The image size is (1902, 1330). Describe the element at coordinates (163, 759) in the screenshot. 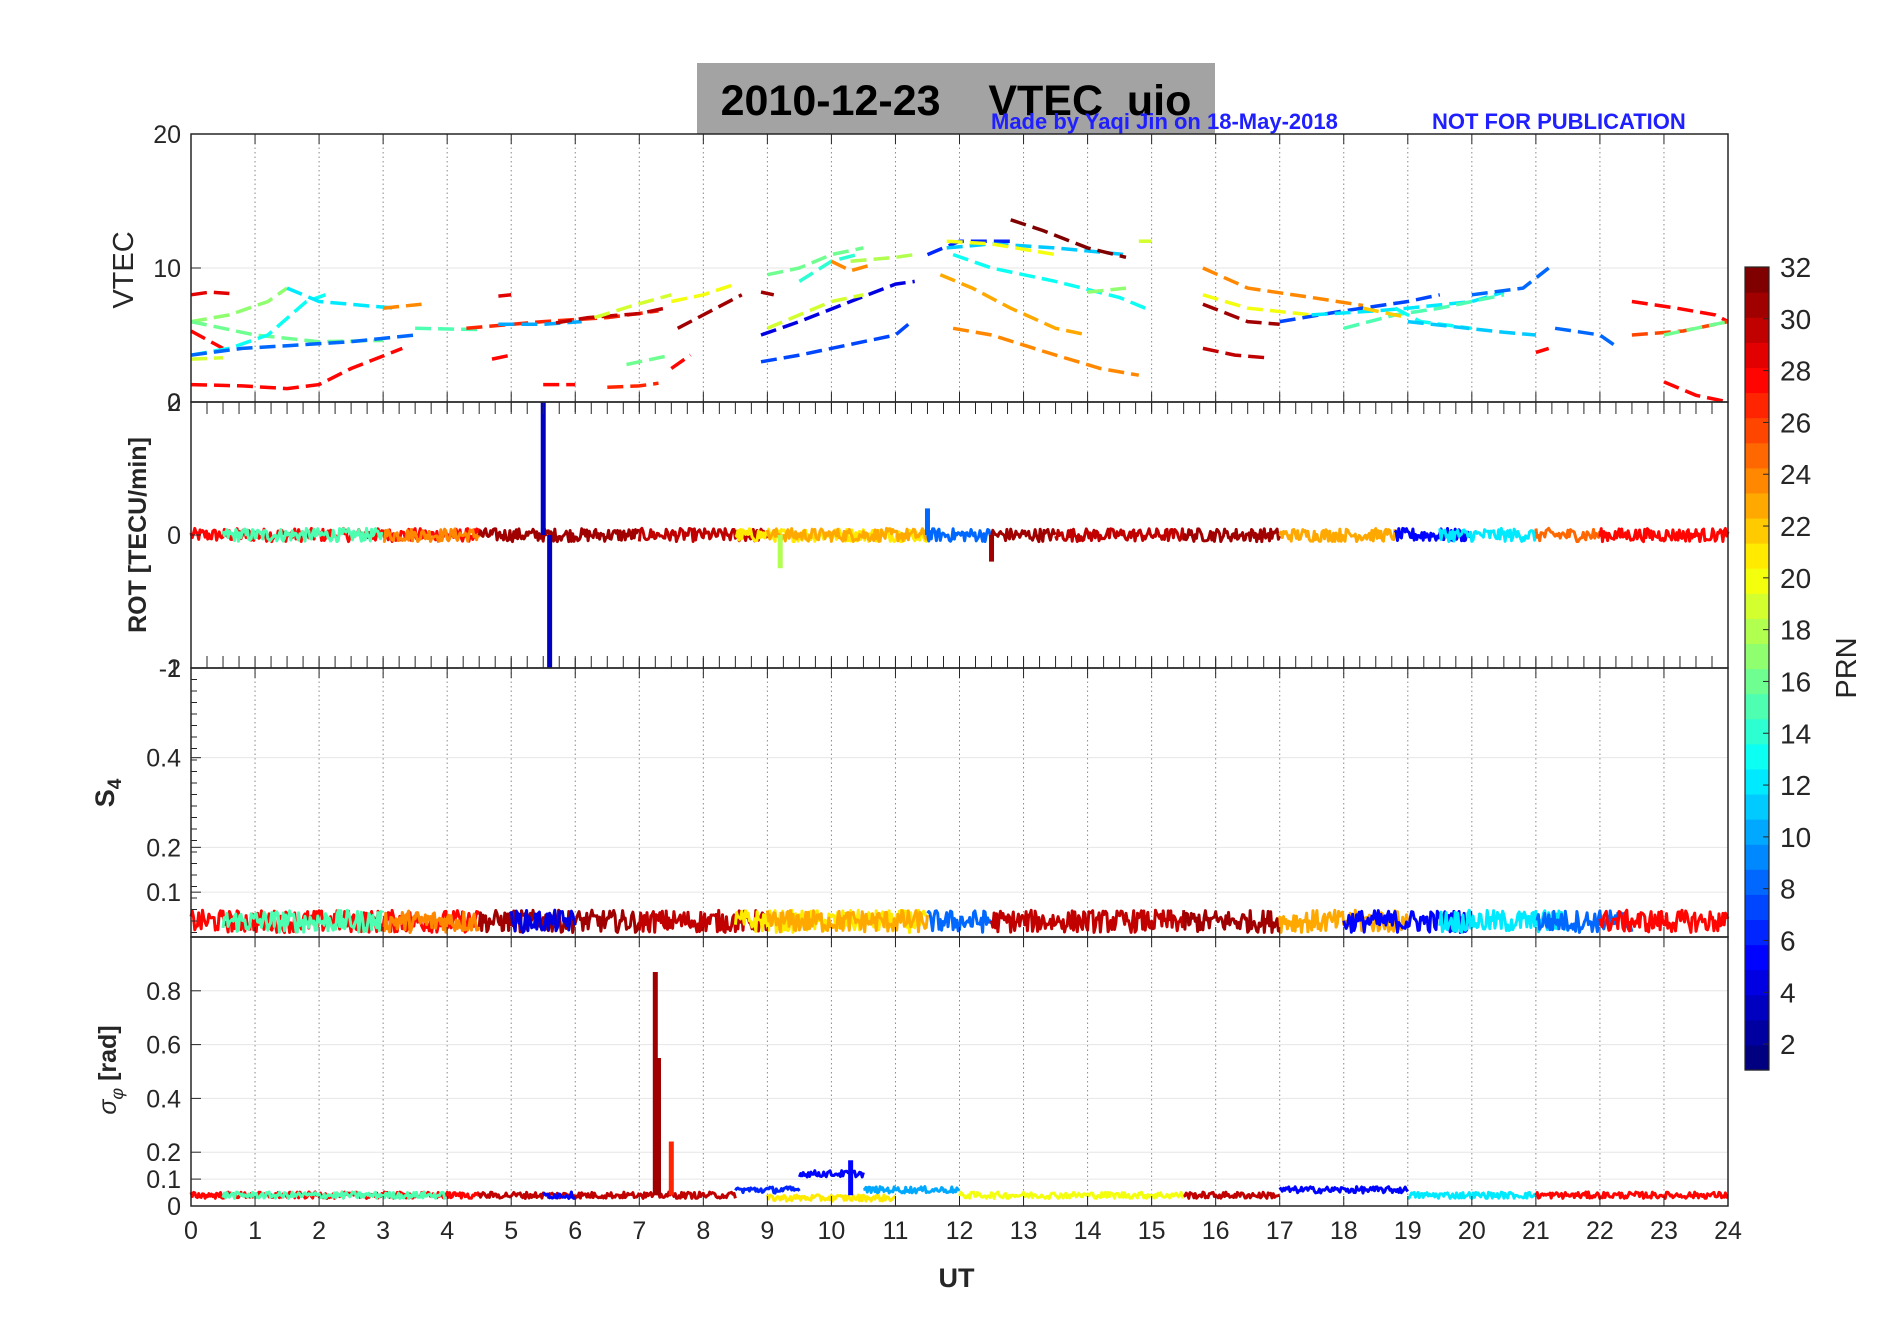

I see `s4-ytick-label: 0.4` at that location.